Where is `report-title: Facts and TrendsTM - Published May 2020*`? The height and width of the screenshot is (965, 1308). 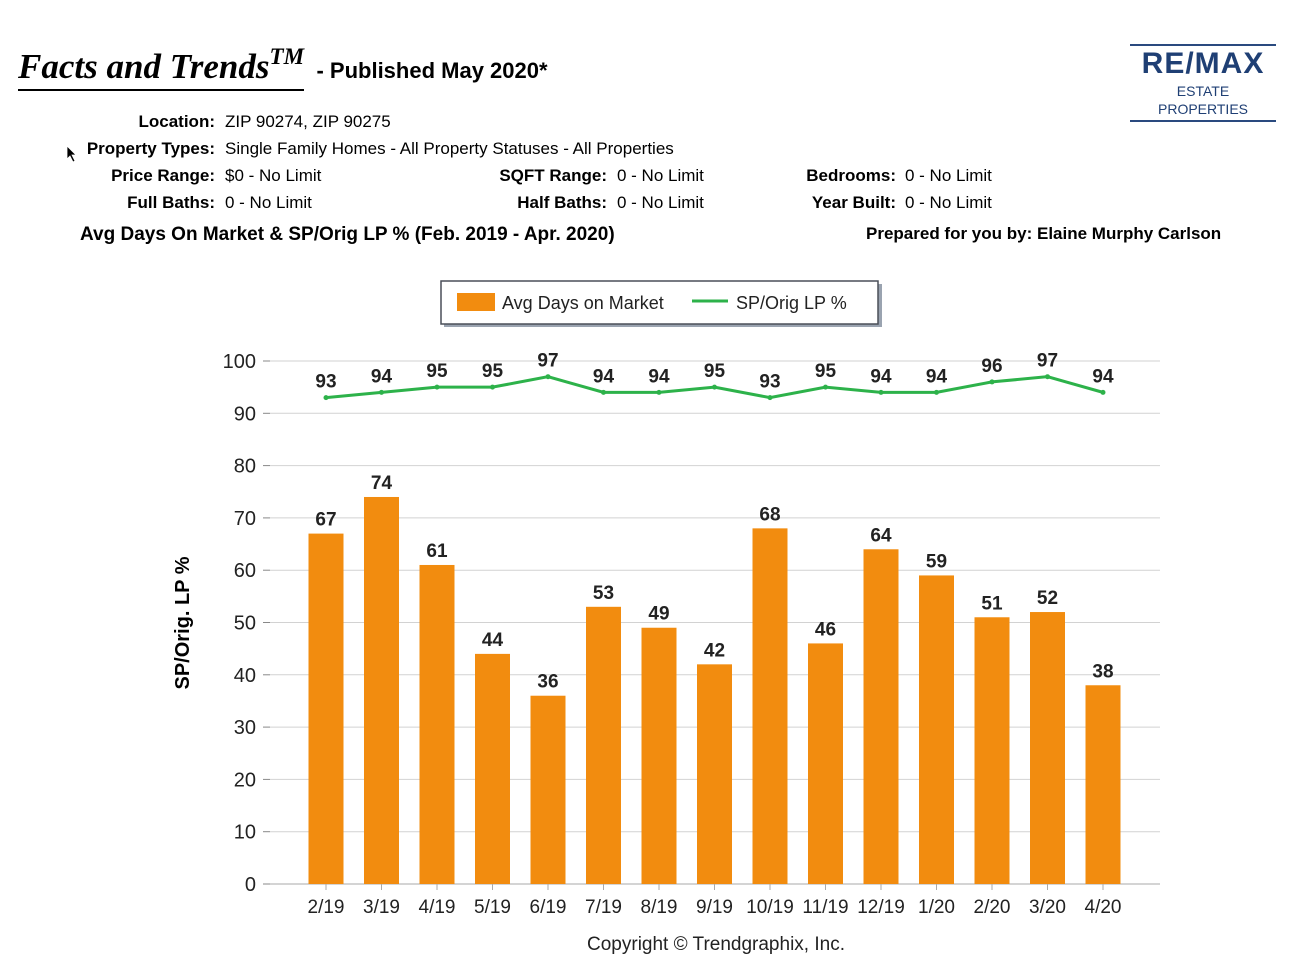 report-title: Facts and TrendsTM - Published May 2020* is located at coordinates (283, 67).